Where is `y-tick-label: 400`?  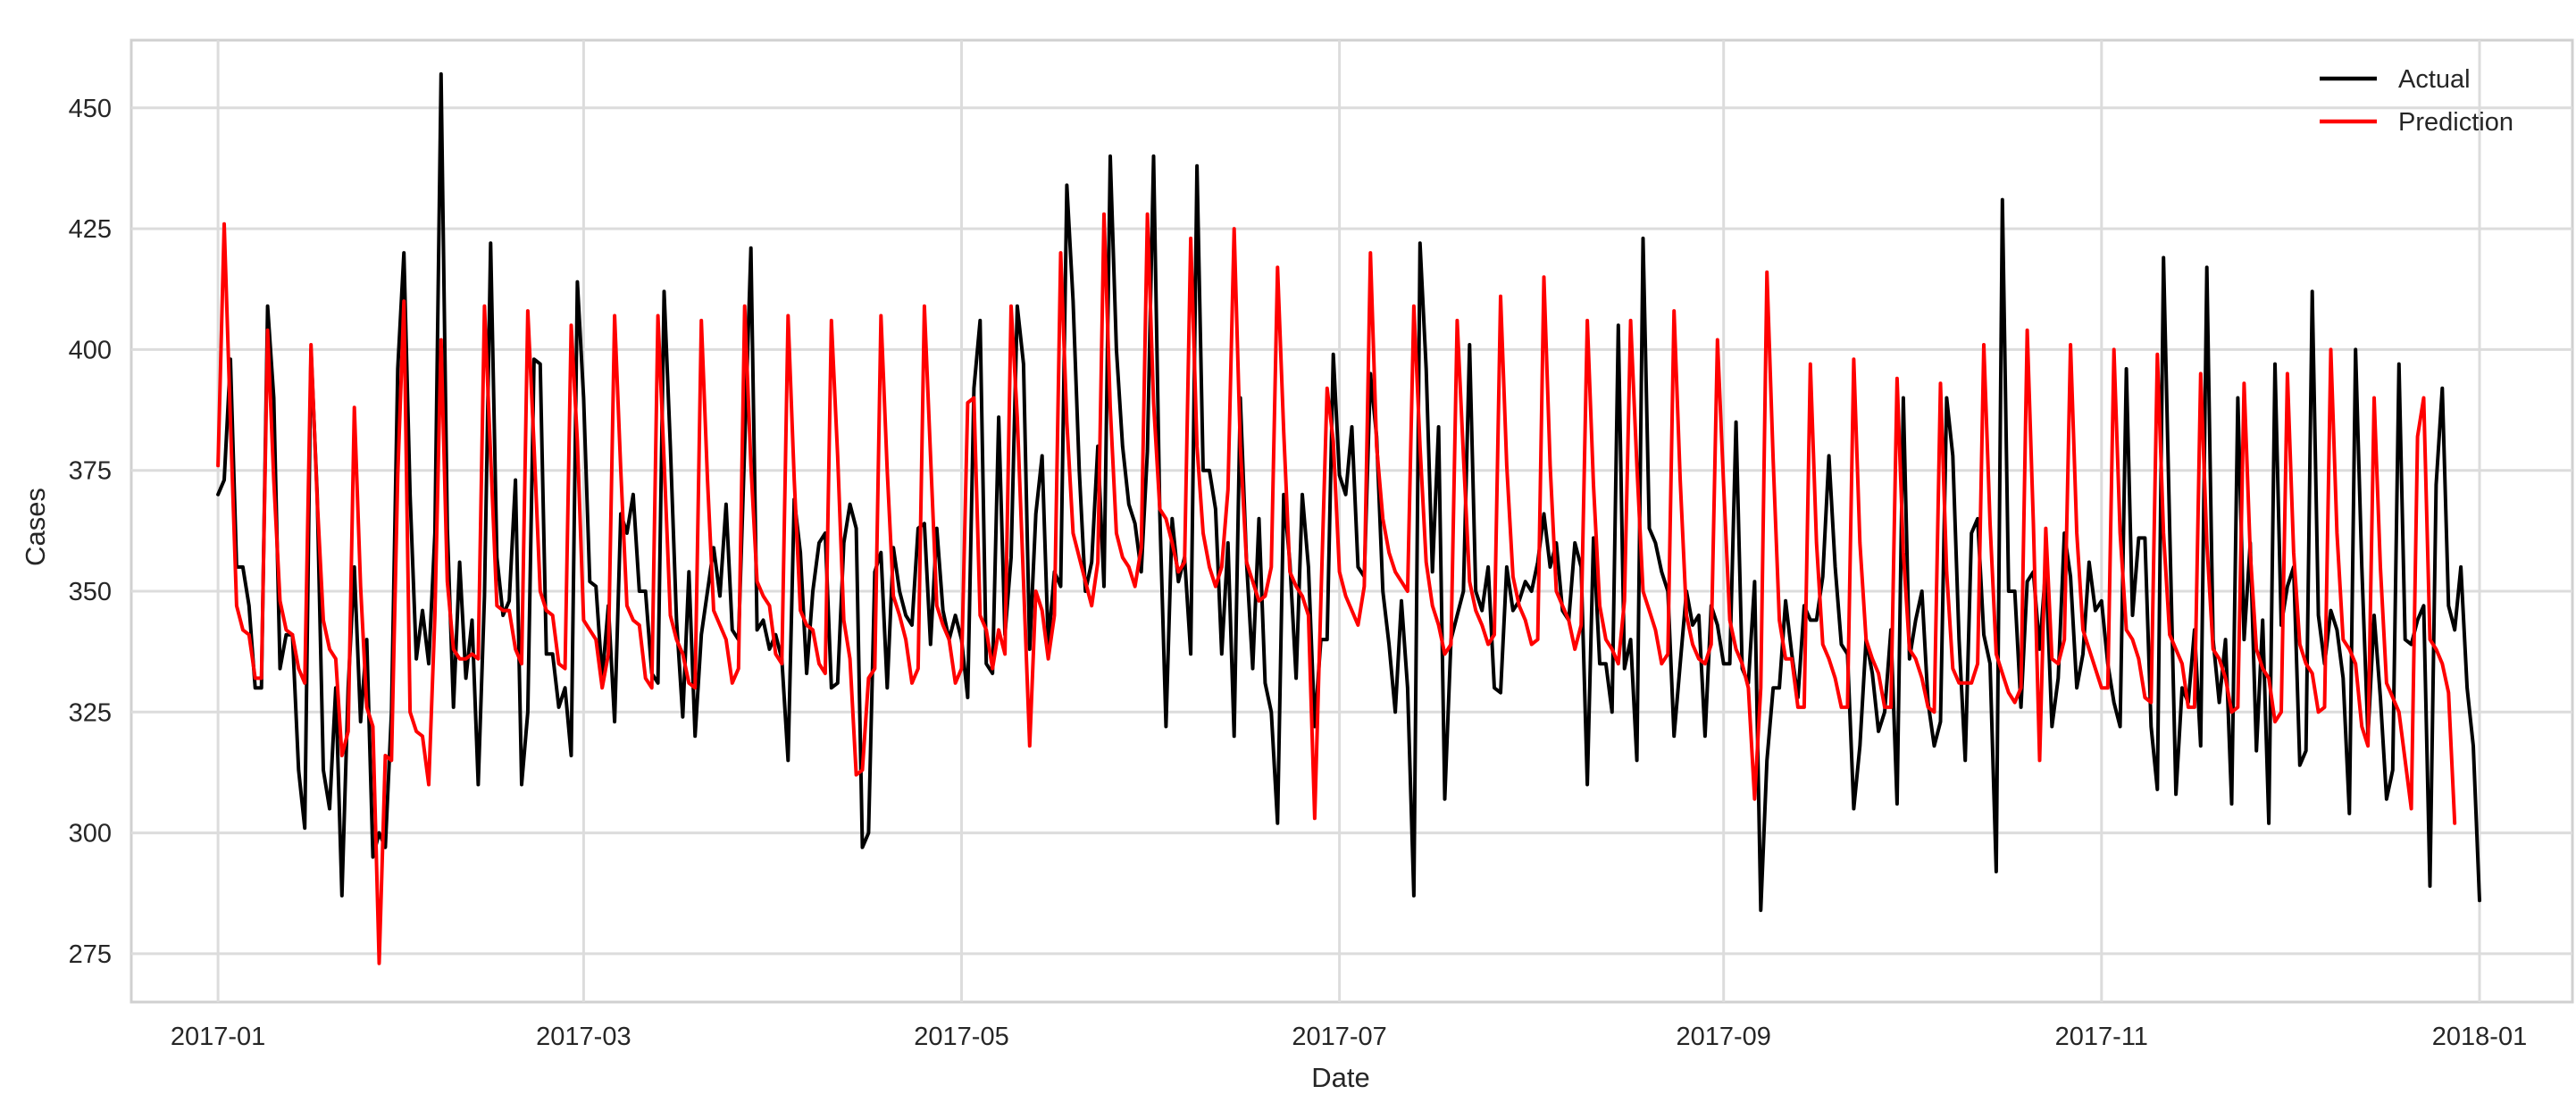 y-tick-label: 400 is located at coordinates (91, 350).